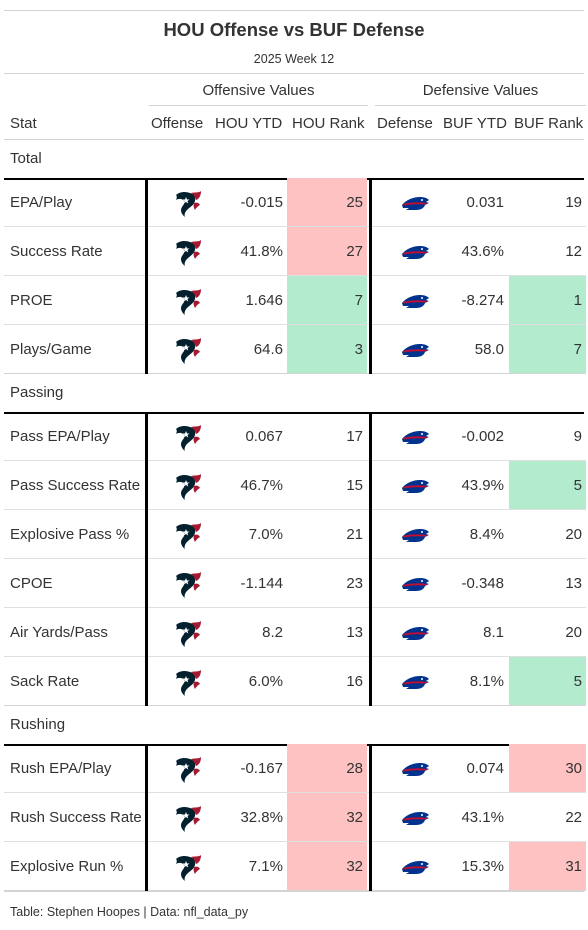 This screenshot has height=930, width=588. What do you see at coordinates (26, 158) in the screenshot?
I see `group-label-total: Total` at bounding box center [26, 158].